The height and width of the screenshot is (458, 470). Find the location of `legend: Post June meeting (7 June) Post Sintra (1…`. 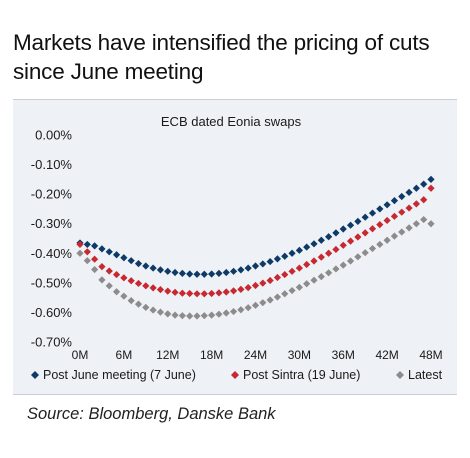

legend: Post June meeting (7 June) Post Sintra (1… is located at coordinates (237, 375).